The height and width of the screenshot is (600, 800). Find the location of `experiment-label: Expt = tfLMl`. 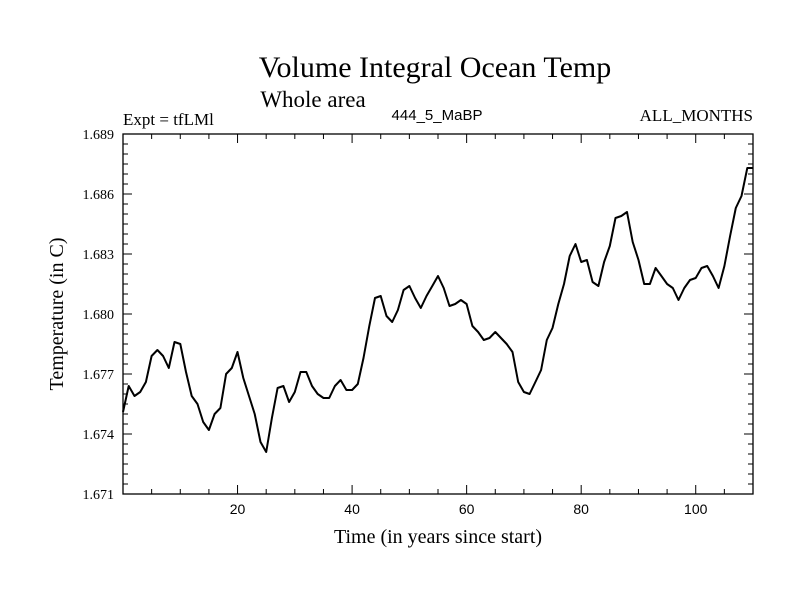

experiment-label: Expt = tfLMl is located at coordinates (168, 119).